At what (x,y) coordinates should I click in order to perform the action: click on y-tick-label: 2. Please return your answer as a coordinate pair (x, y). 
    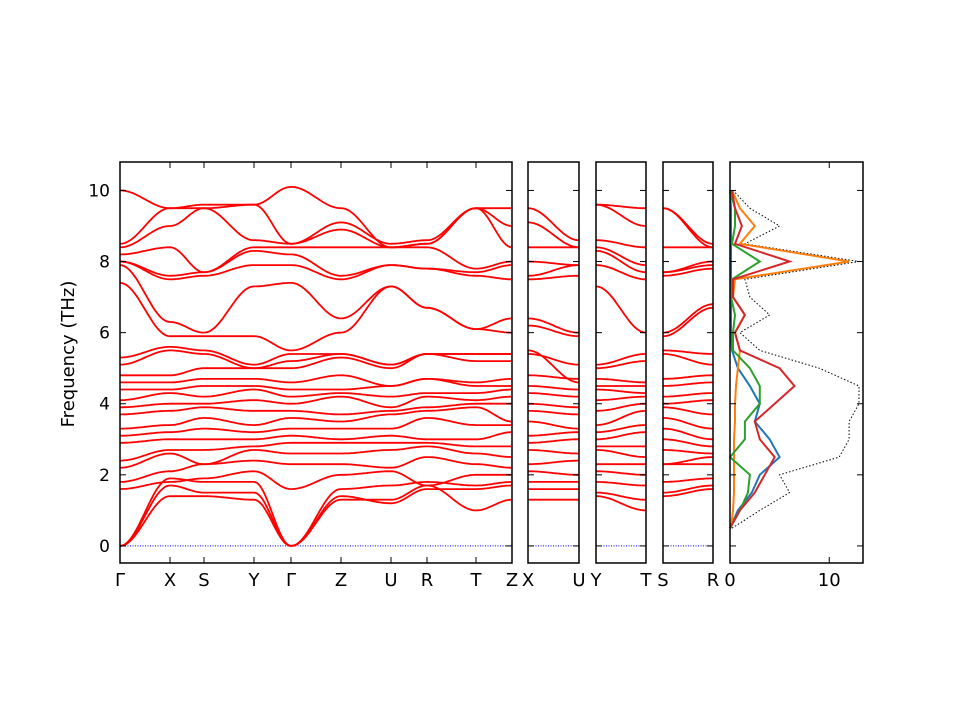
    Looking at the image, I should click on (104, 476).